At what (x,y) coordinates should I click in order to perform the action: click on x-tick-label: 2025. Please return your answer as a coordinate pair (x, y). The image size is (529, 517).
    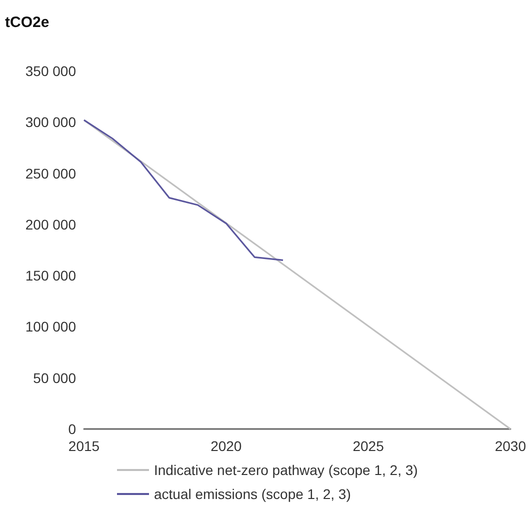
    Looking at the image, I should click on (368, 446).